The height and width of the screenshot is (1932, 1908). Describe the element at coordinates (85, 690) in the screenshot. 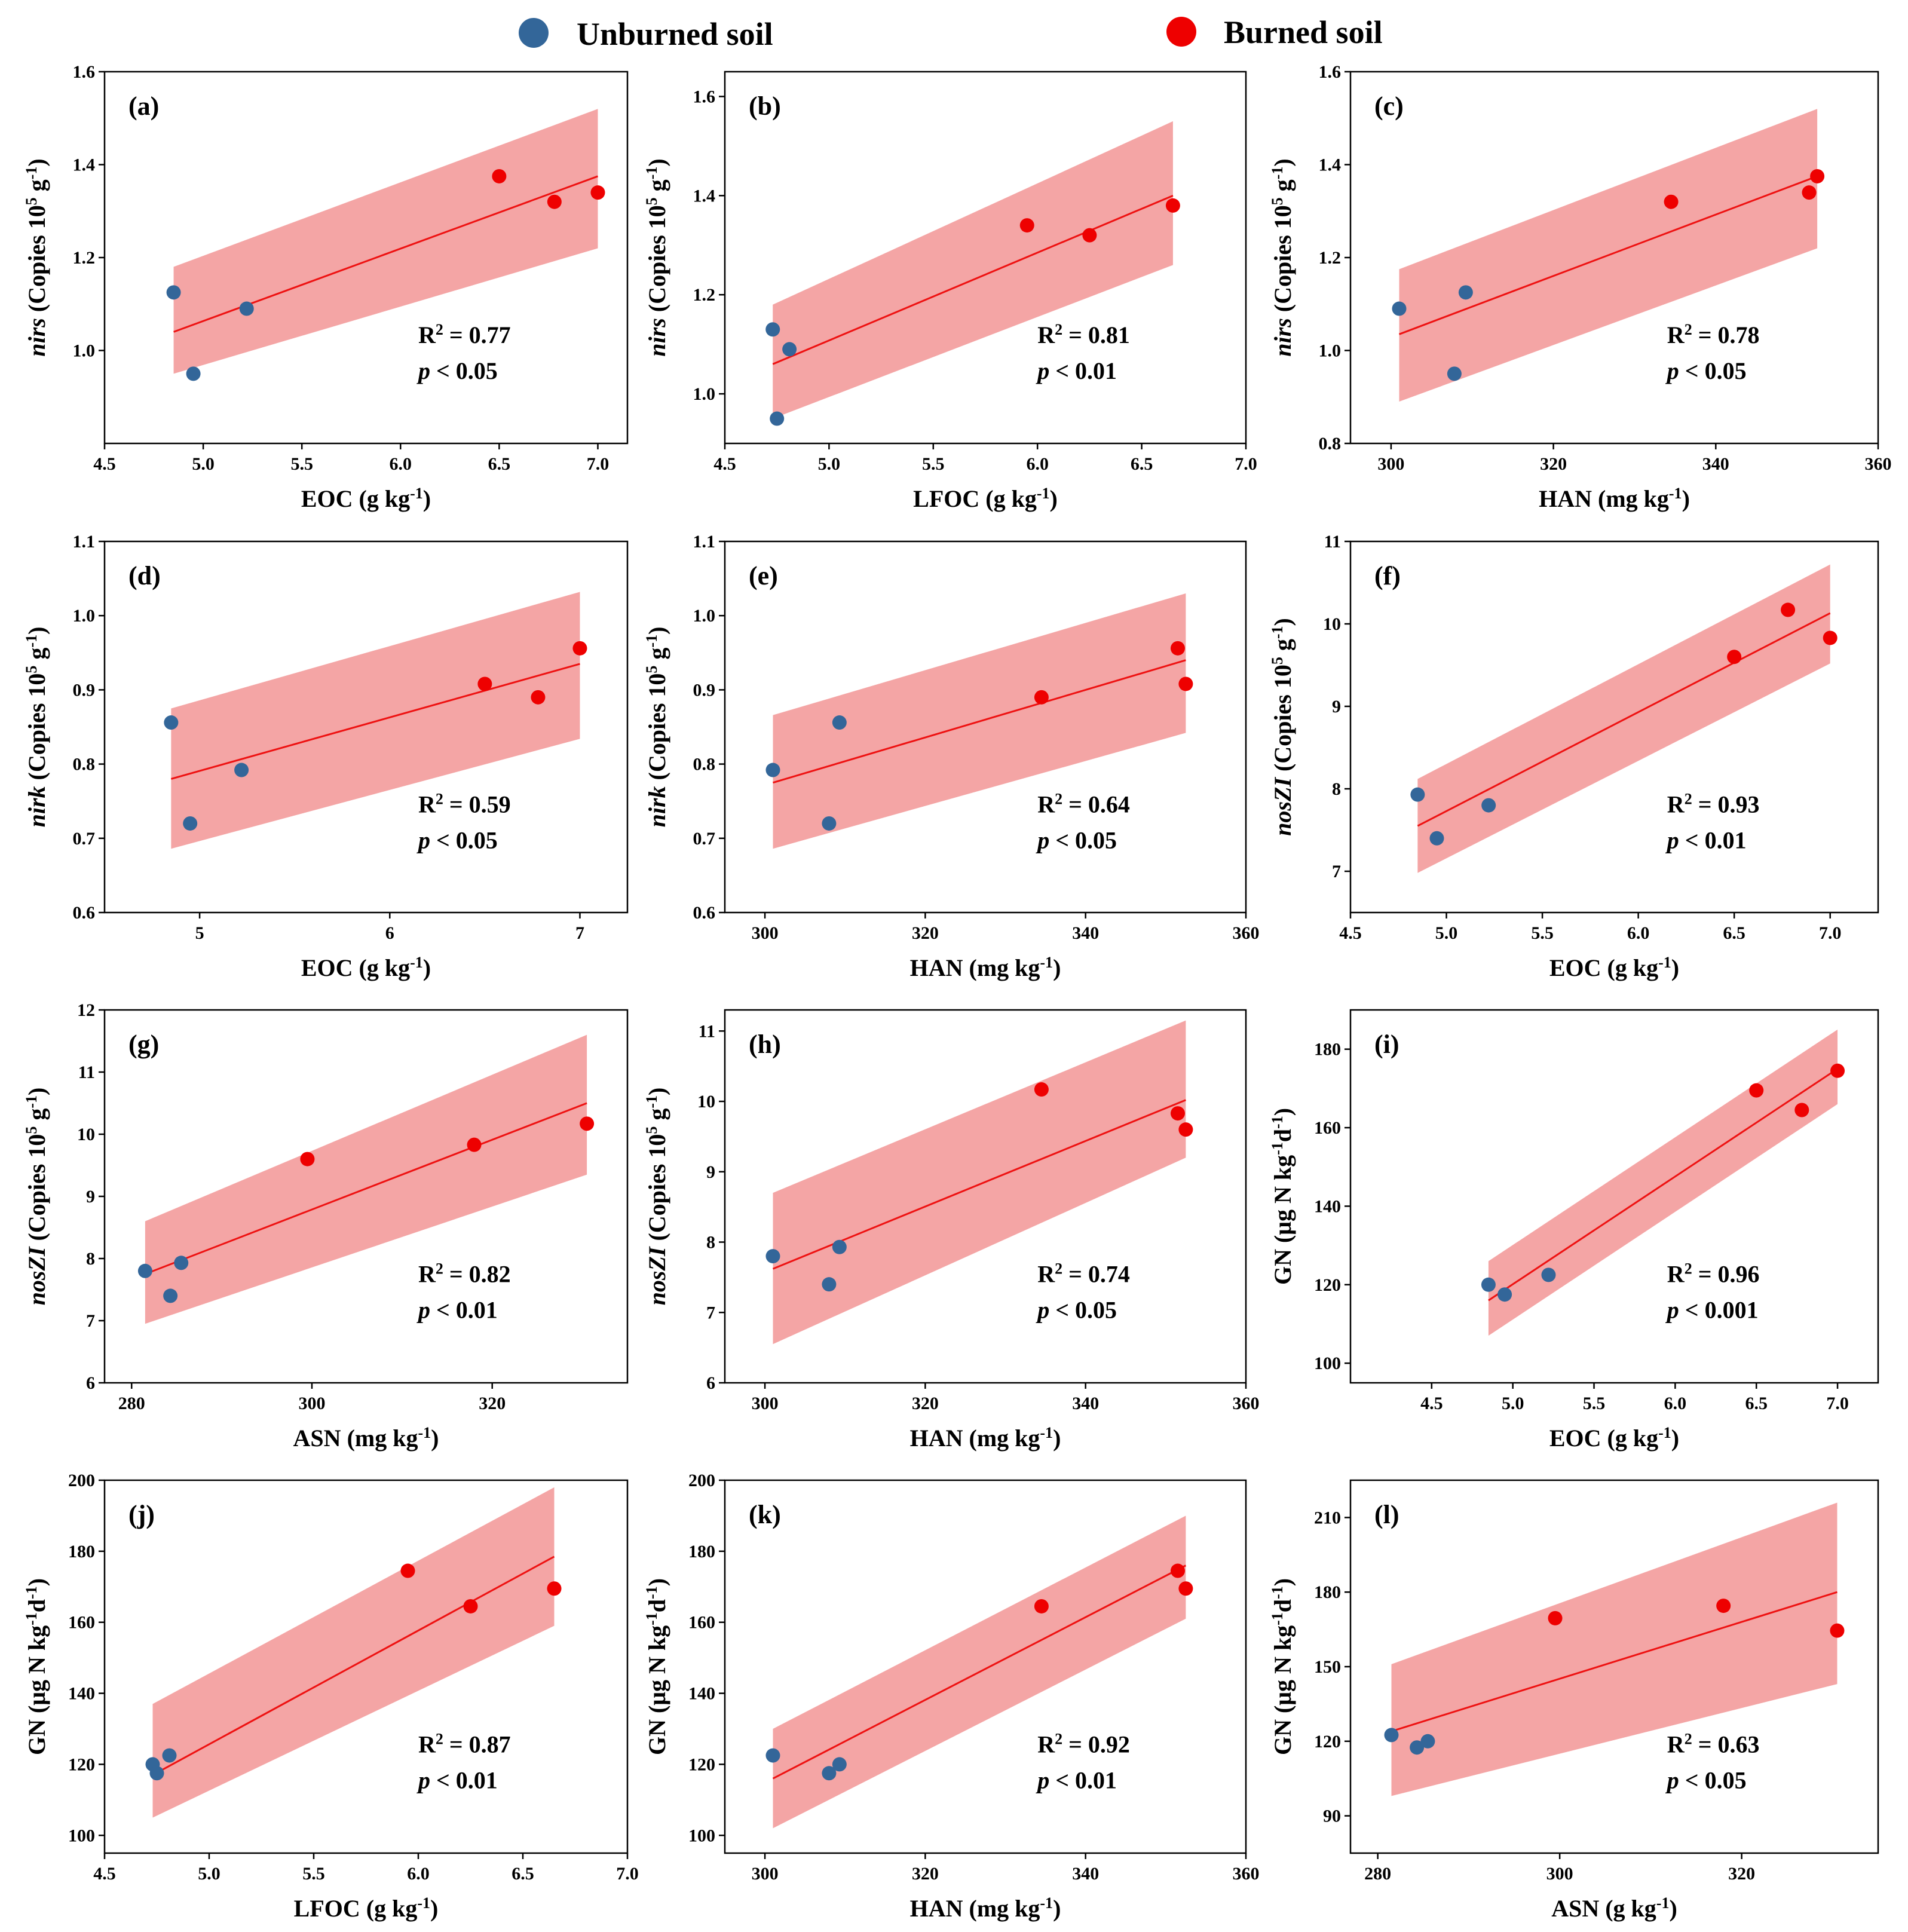

I see `y-tick-label: 0.9` at that location.